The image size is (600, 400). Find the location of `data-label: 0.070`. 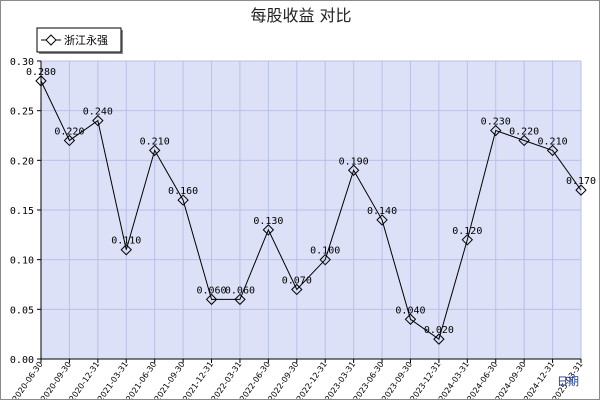

data-label: 0.070 is located at coordinates (297, 280).